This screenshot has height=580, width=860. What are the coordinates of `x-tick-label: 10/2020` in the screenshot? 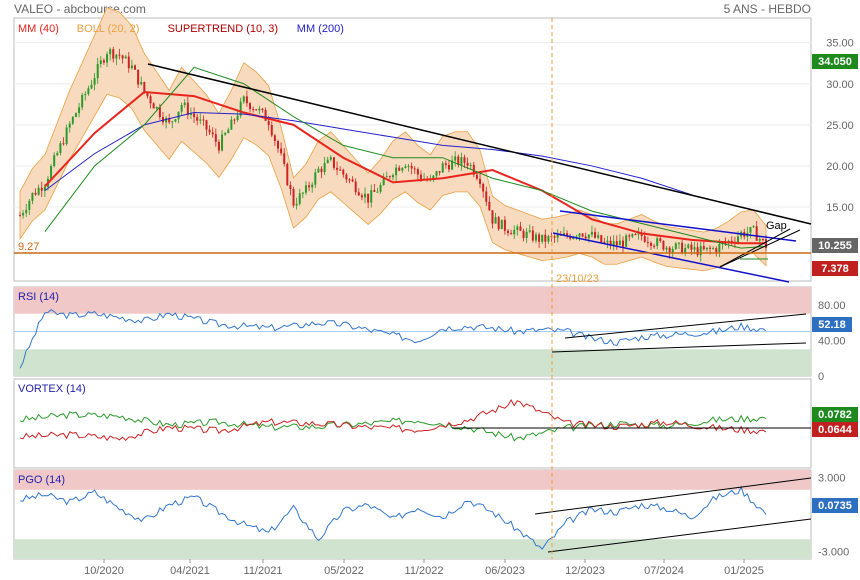 It's located at (104, 571).